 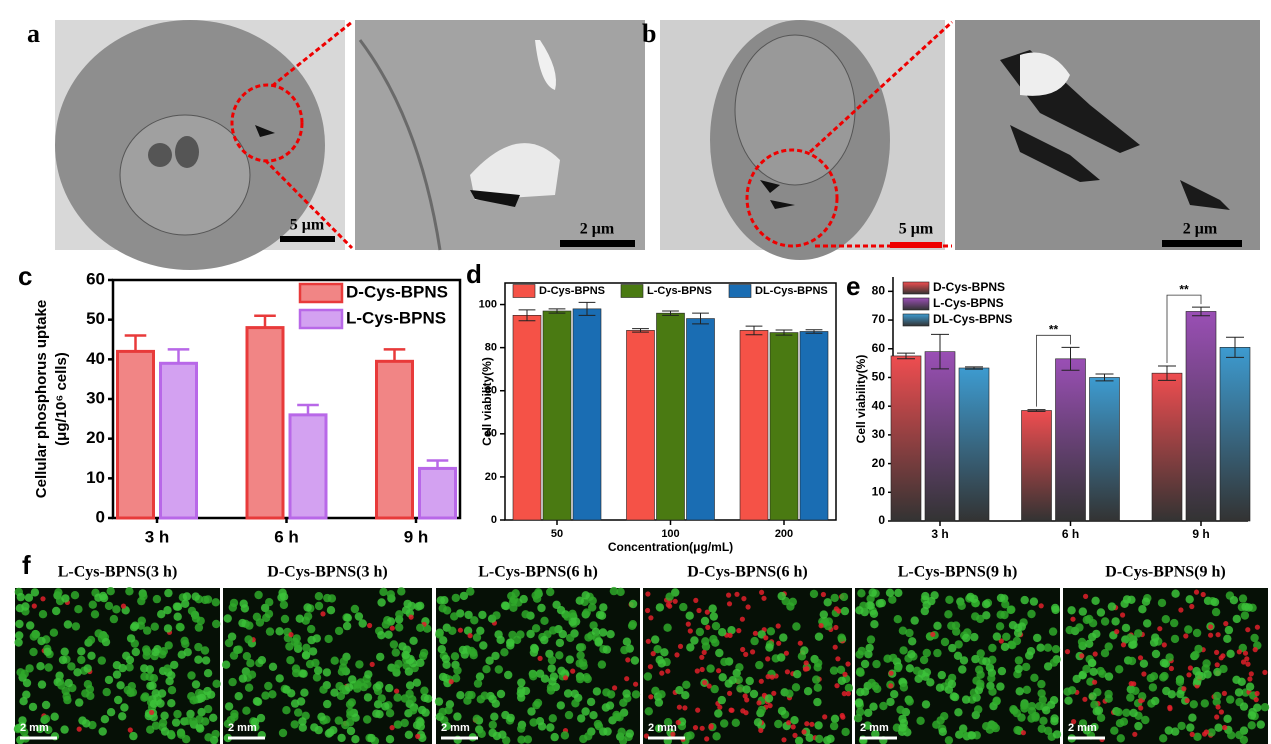 I want to click on panel-label: c, so click(x=25, y=276).